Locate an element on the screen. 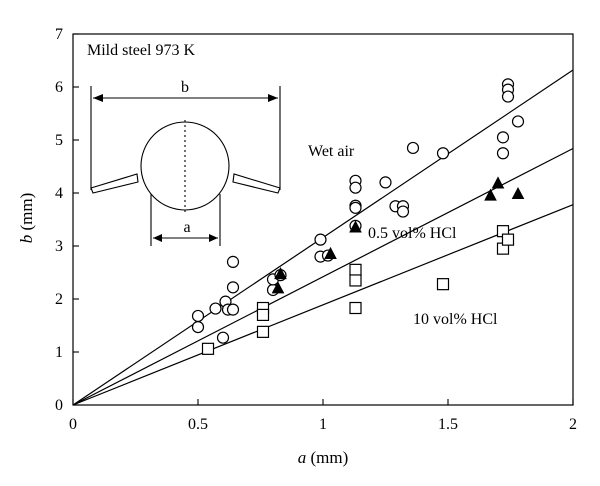 Image resolution: width=600 pixels, height=486 pixels. x-tick-label-4: 2 is located at coordinates (573, 424).